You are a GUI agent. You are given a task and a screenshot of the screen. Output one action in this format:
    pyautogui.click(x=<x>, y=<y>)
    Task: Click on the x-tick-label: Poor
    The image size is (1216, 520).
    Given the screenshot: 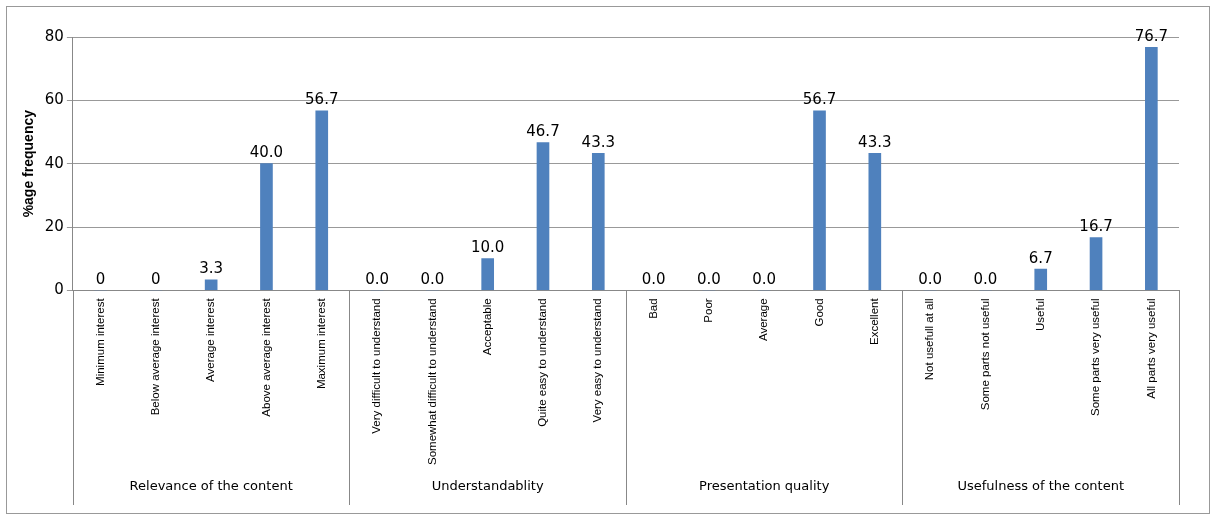 What is the action you would take?
    pyautogui.click(x=708, y=310)
    